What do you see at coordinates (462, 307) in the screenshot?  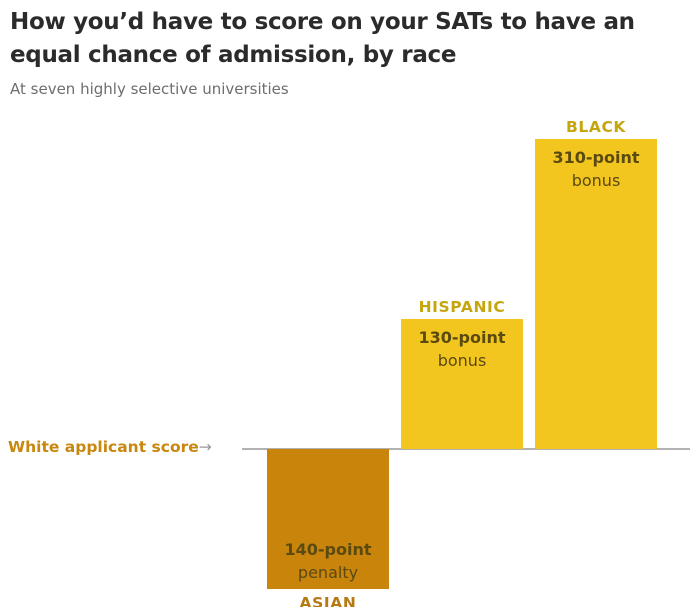 I see `category-label-hispanic: HISPANIC` at bounding box center [462, 307].